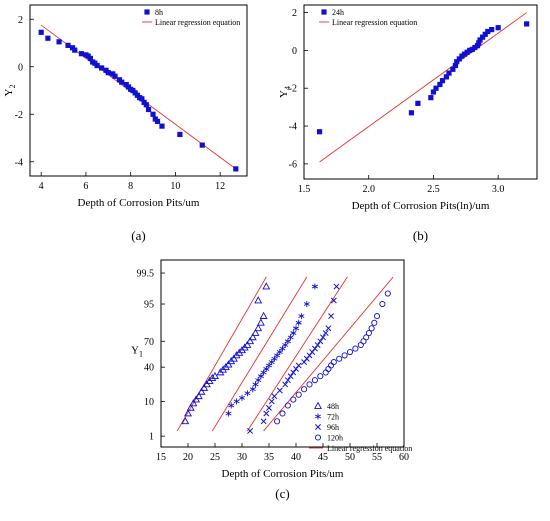  What do you see at coordinates (269, 457) in the screenshot?
I see `x-tick-label: 35` at bounding box center [269, 457].